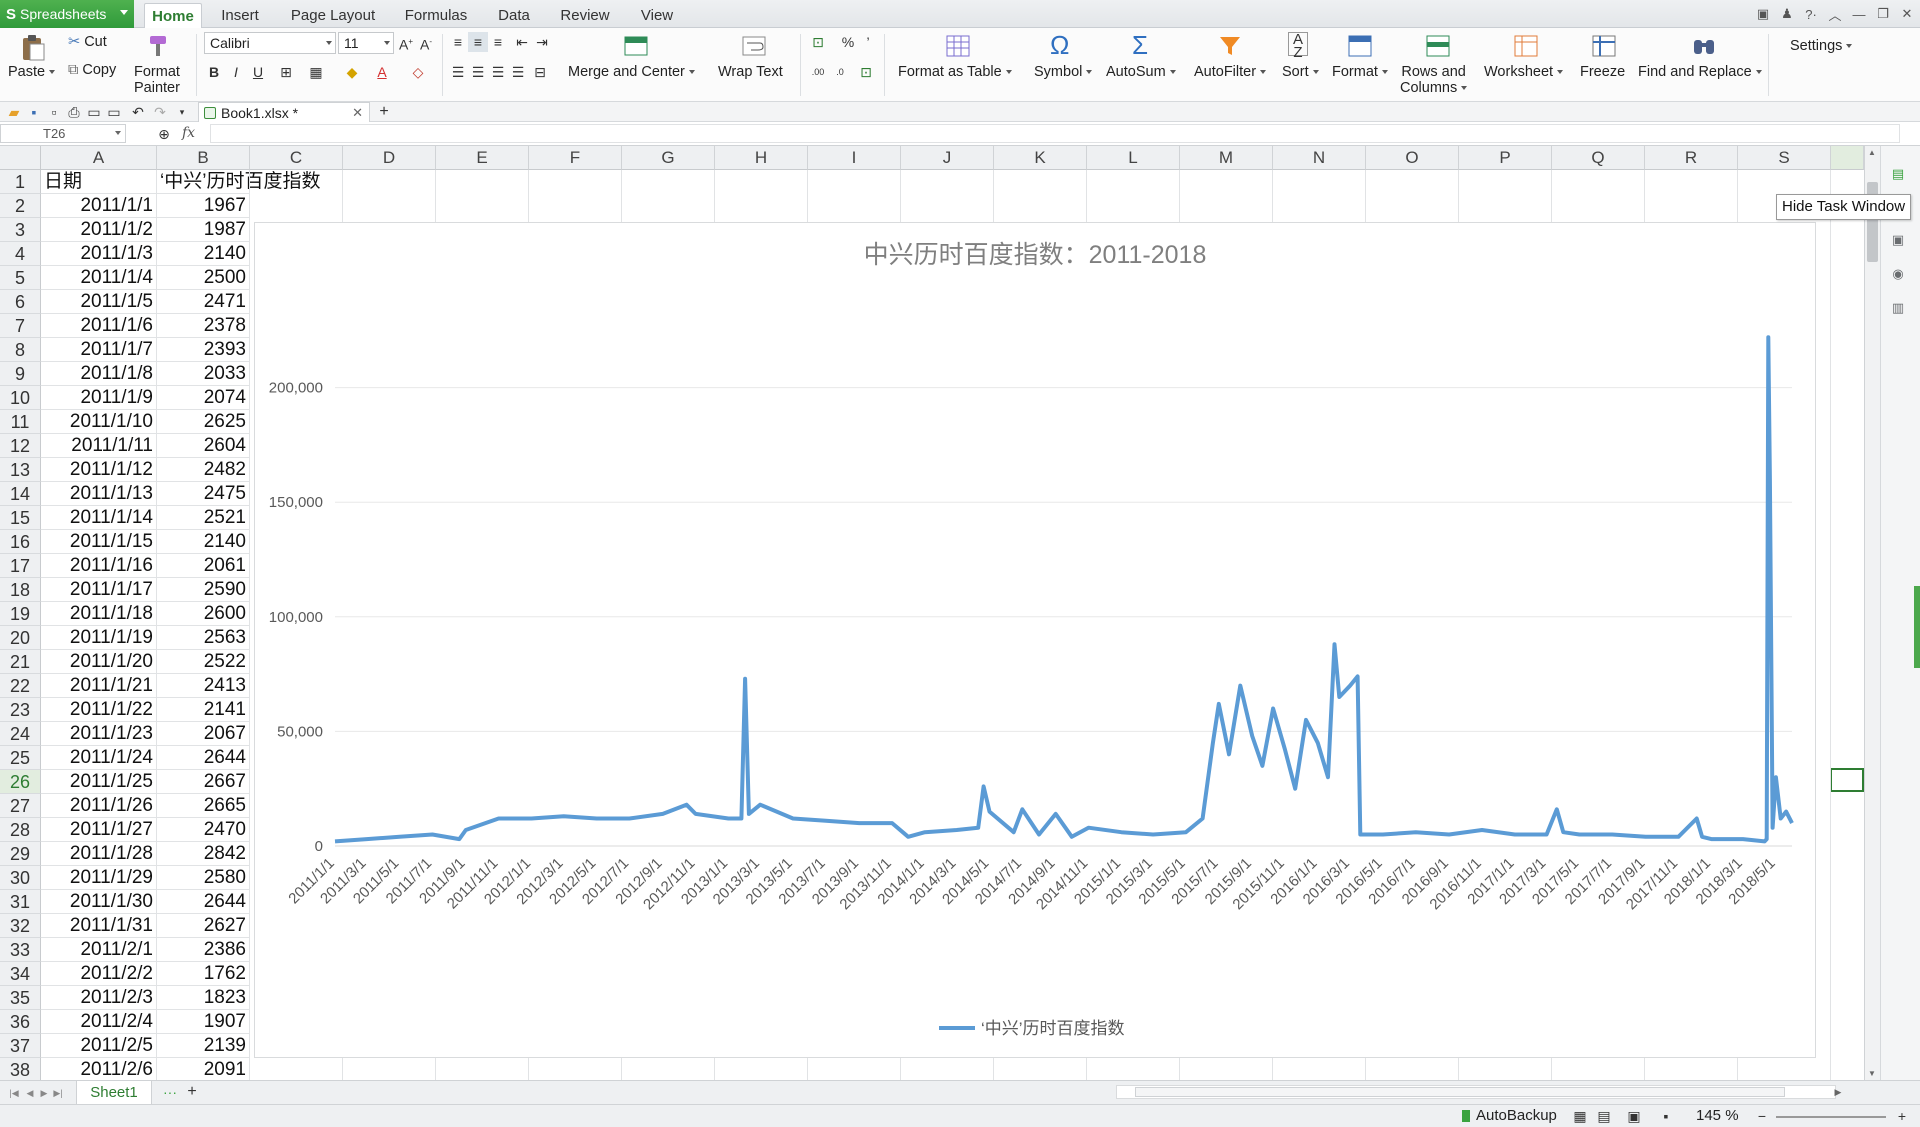 The image size is (1920, 1127). What do you see at coordinates (99, 470) in the screenshot?
I see `cell-date: 2011/1/12` at bounding box center [99, 470].